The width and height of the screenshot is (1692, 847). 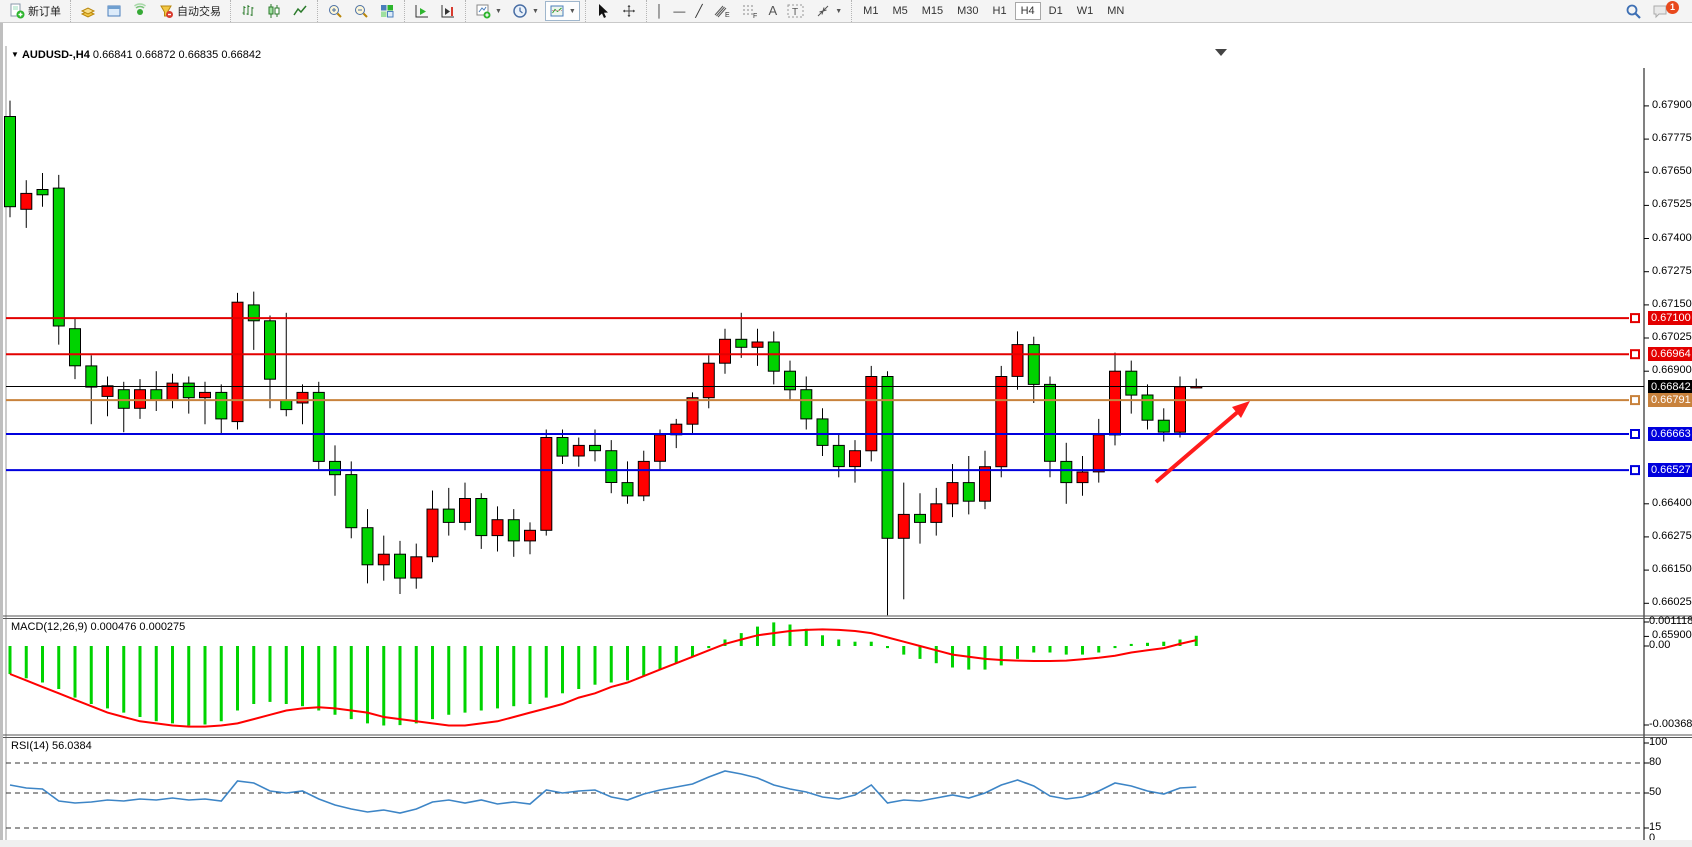 I want to click on notifications-button: 1, so click(x=1665, y=11).